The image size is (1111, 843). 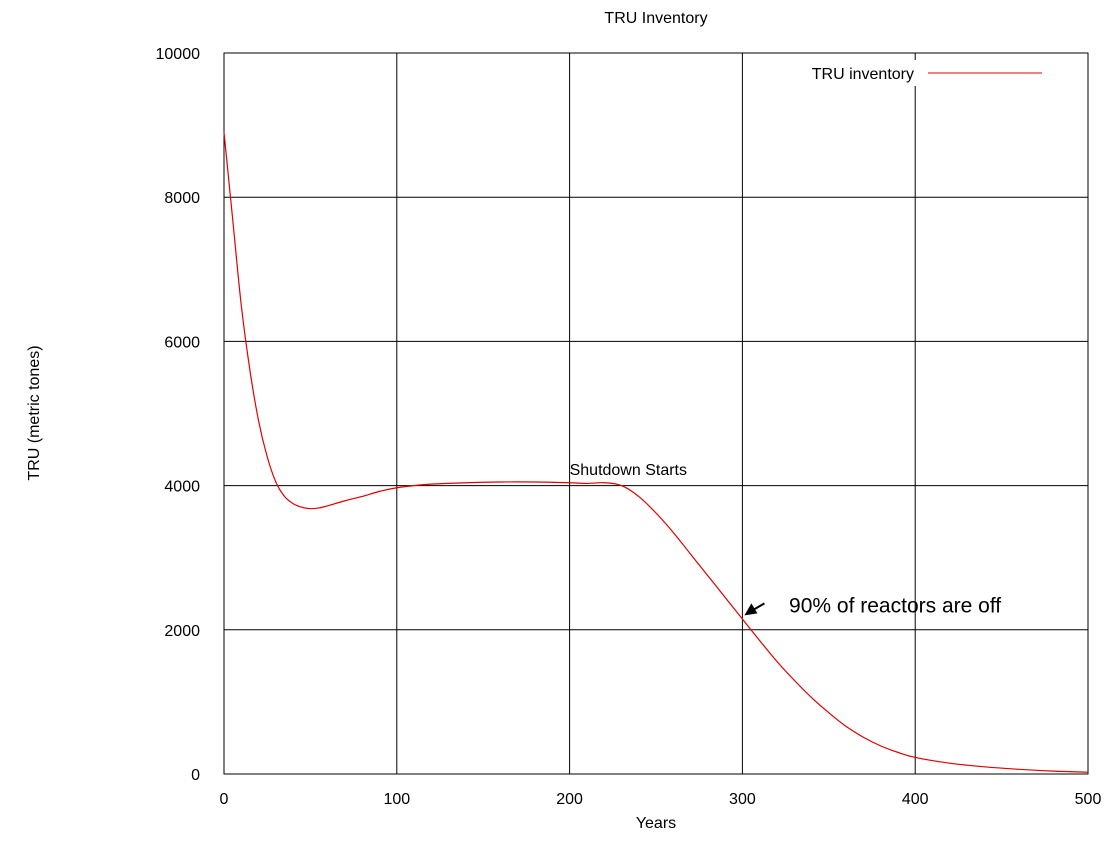 What do you see at coordinates (915, 799) in the screenshot?
I see `x-tick-label-400: 400` at bounding box center [915, 799].